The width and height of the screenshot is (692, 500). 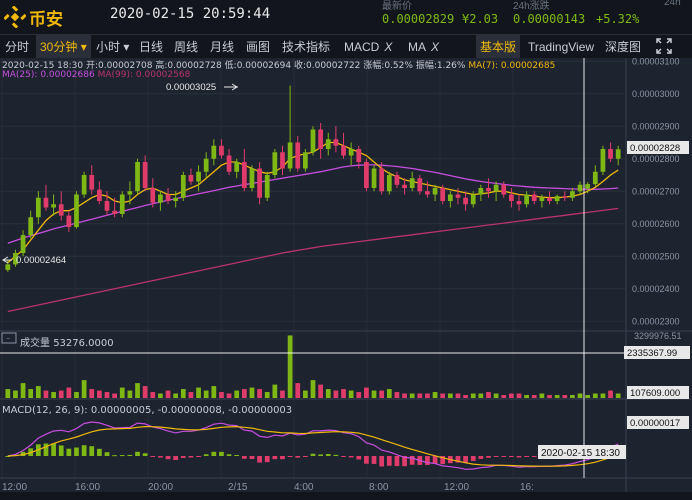 I want to click on macd-v2: -0.00000008,, so click(x=191, y=410).